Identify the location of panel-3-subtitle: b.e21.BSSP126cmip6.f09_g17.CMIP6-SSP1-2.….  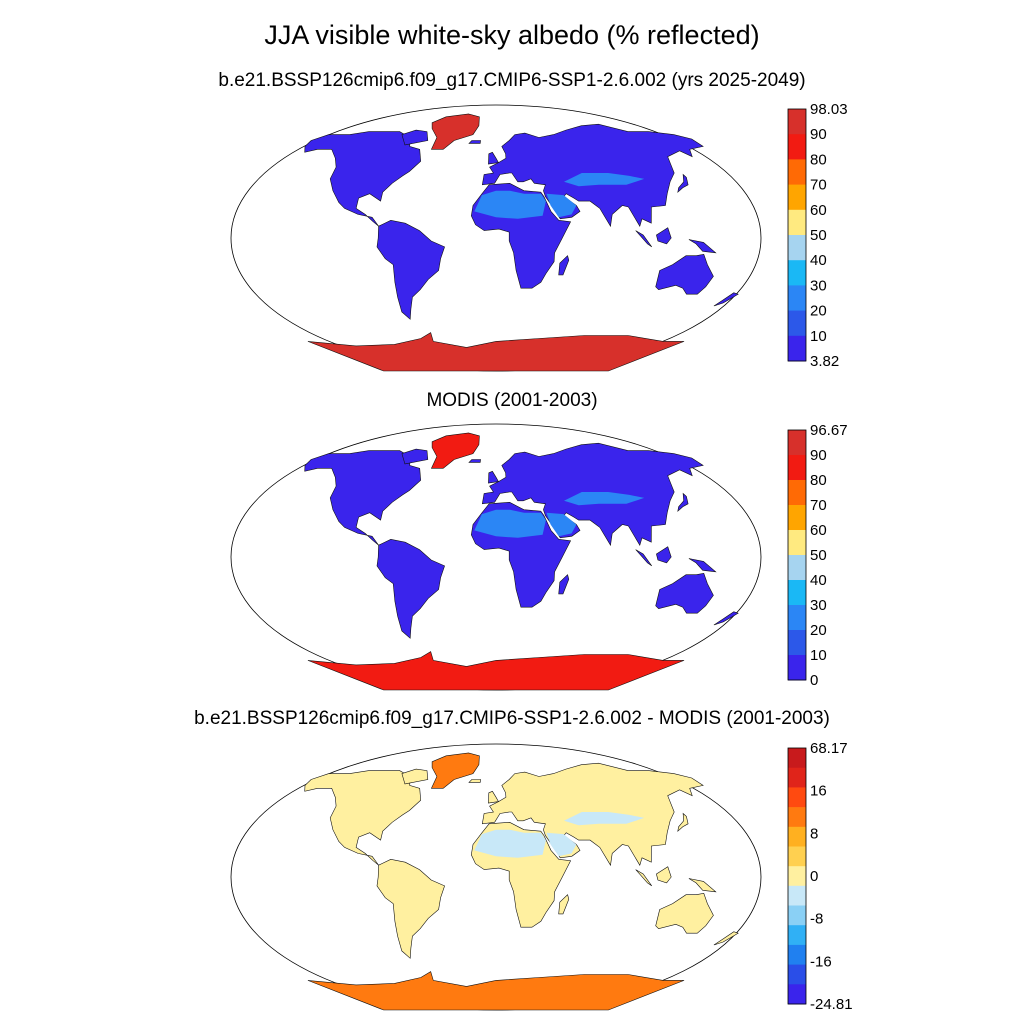
(512, 718).